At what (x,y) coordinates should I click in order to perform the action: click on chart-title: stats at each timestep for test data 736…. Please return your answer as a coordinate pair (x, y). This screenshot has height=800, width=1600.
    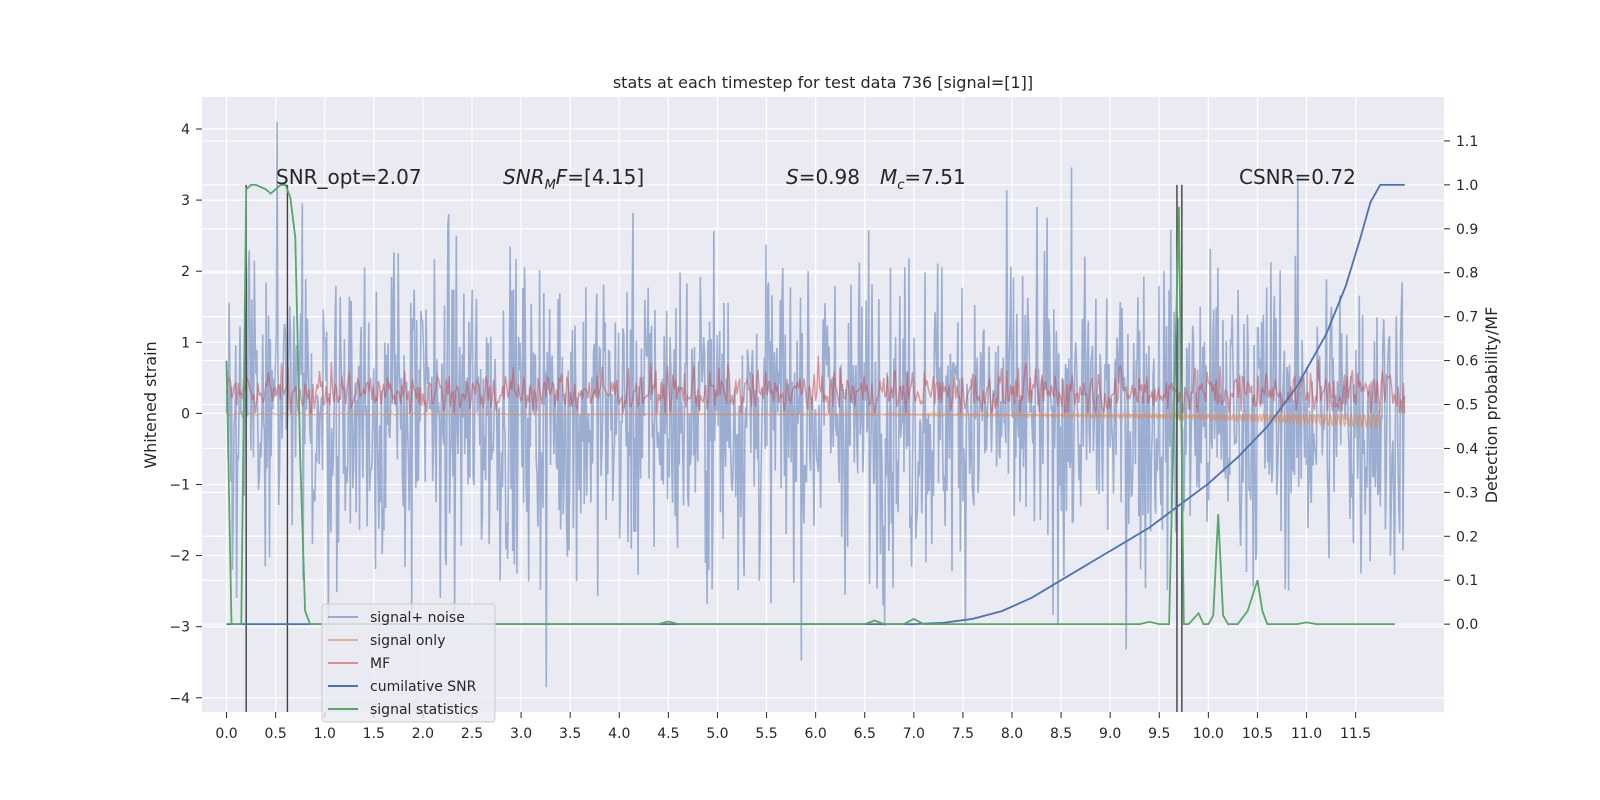
    Looking at the image, I should click on (823, 82).